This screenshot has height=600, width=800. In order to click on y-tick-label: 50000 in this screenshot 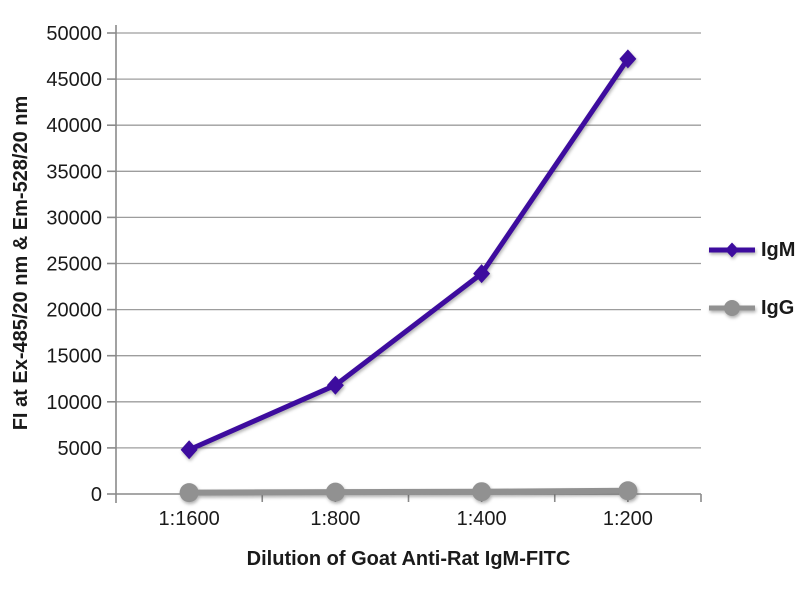, I will do `click(74, 34)`.